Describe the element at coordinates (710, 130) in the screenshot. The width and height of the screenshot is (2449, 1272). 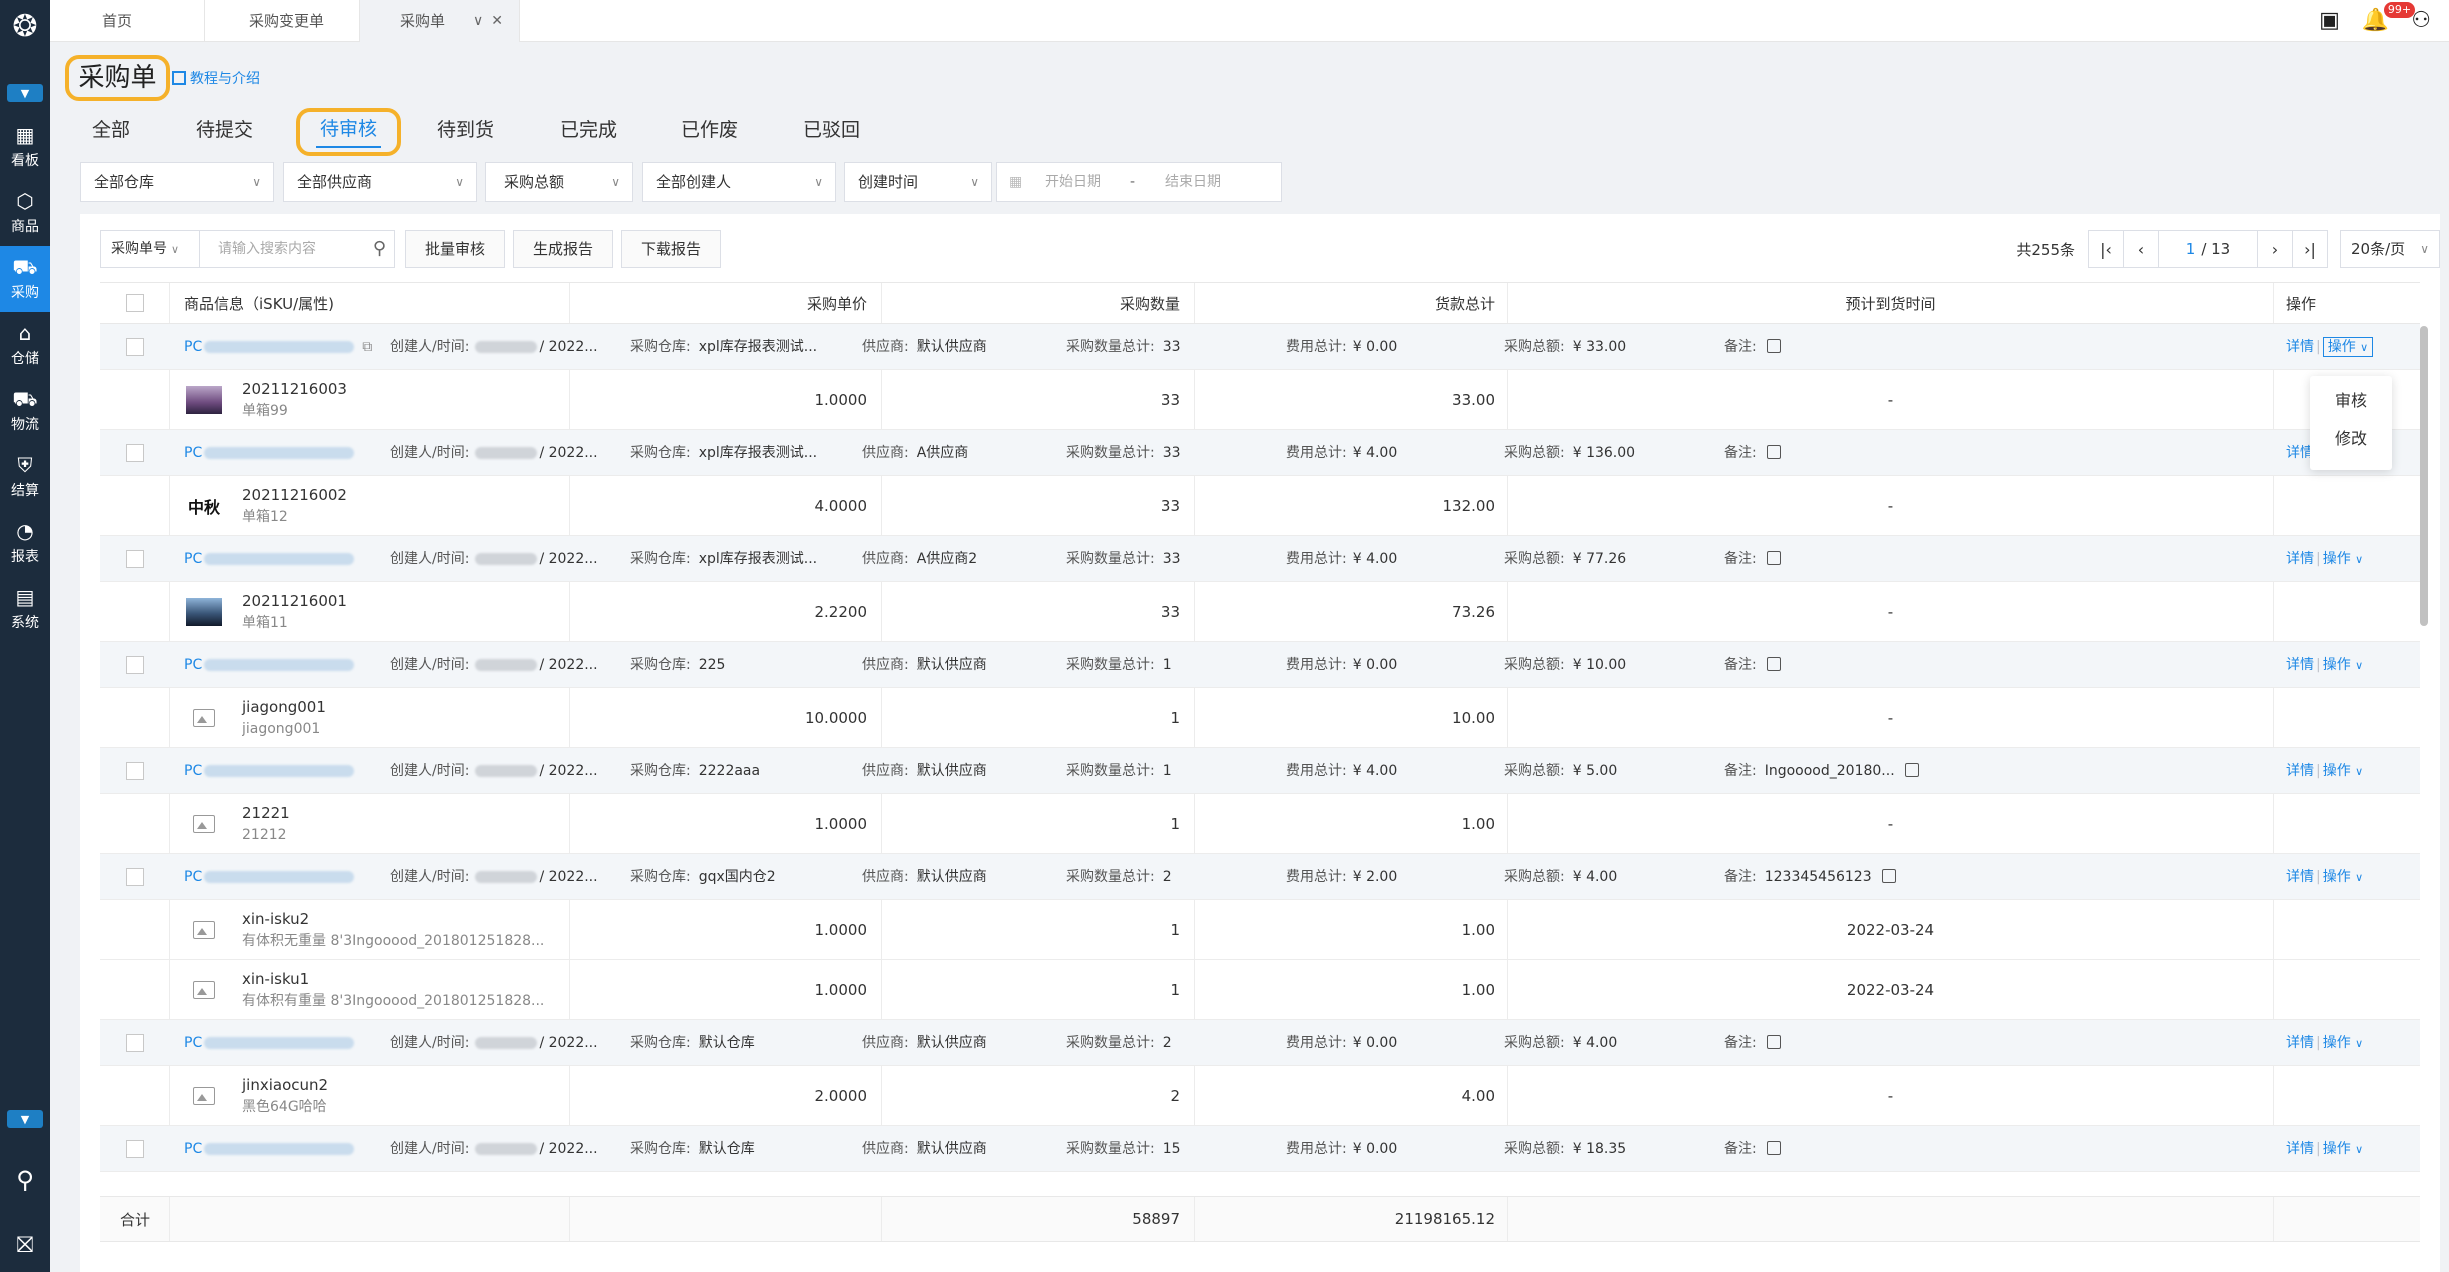
I see `tab-voided: 已作废` at that location.